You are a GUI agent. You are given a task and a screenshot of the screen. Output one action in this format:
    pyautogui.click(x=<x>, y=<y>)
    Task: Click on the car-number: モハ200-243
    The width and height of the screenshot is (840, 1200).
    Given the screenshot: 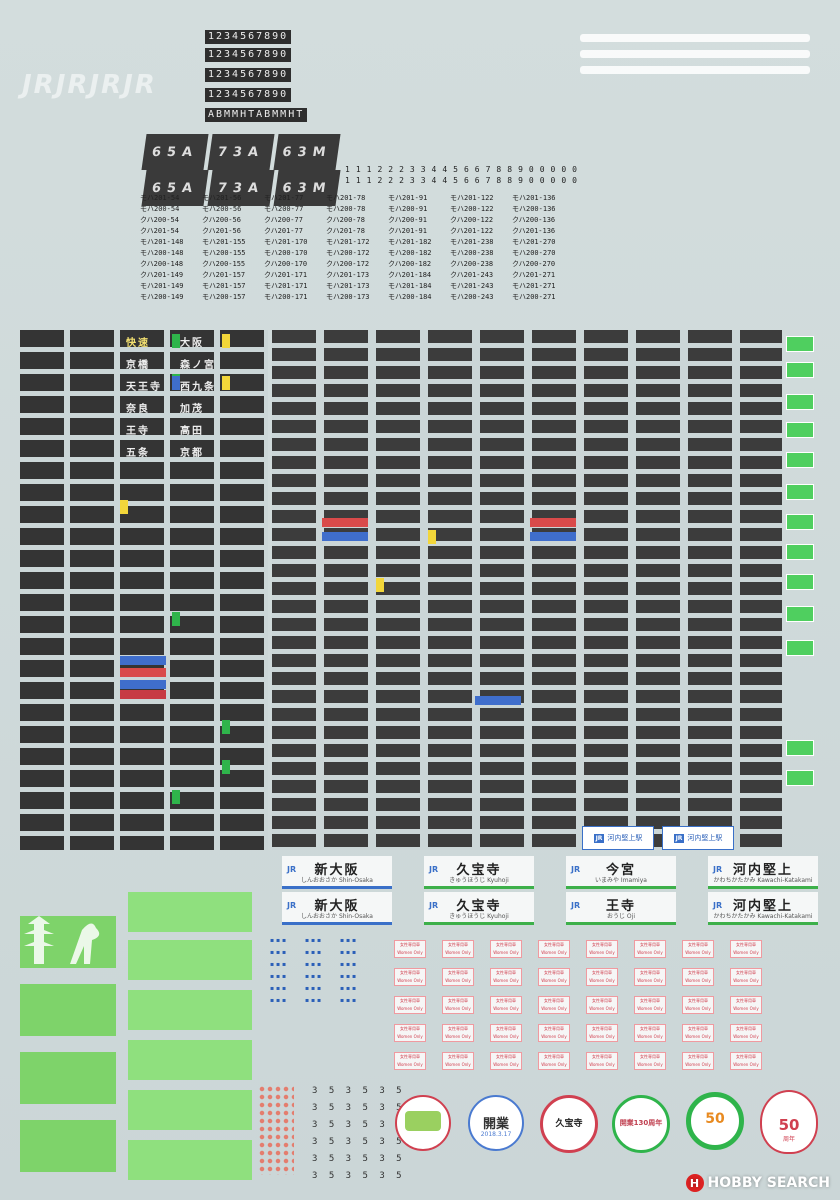 What is the action you would take?
    pyautogui.click(x=472, y=297)
    